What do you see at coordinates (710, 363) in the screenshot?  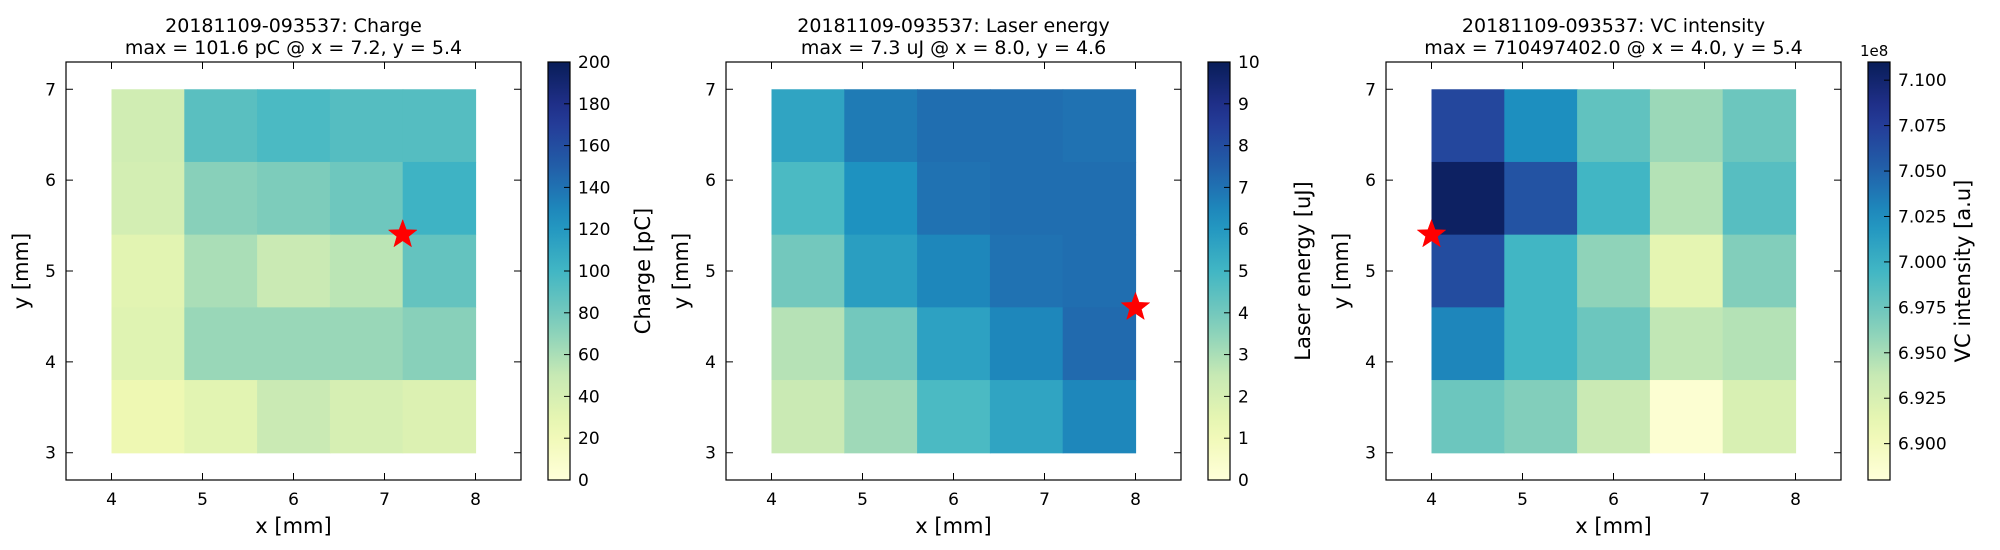 I see `y-tick-label: 4` at bounding box center [710, 363].